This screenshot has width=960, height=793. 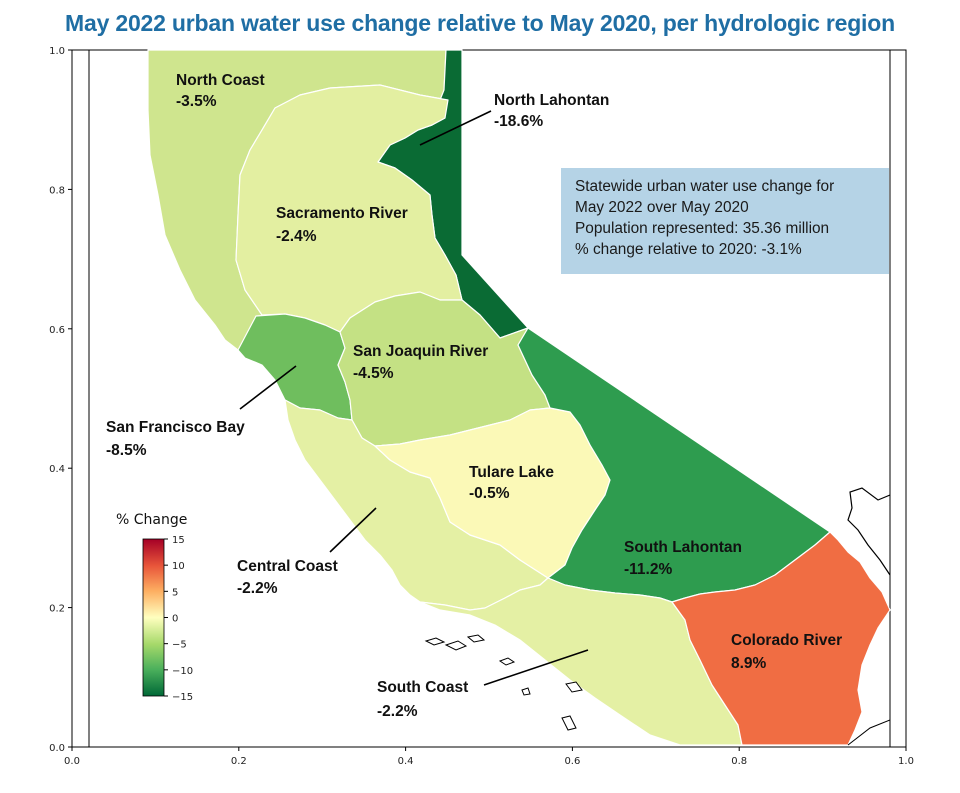 What do you see at coordinates (683, 547) in the screenshot?
I see `label-south-lahontan-name: South Lahontan` at bounding box center [683, 547].